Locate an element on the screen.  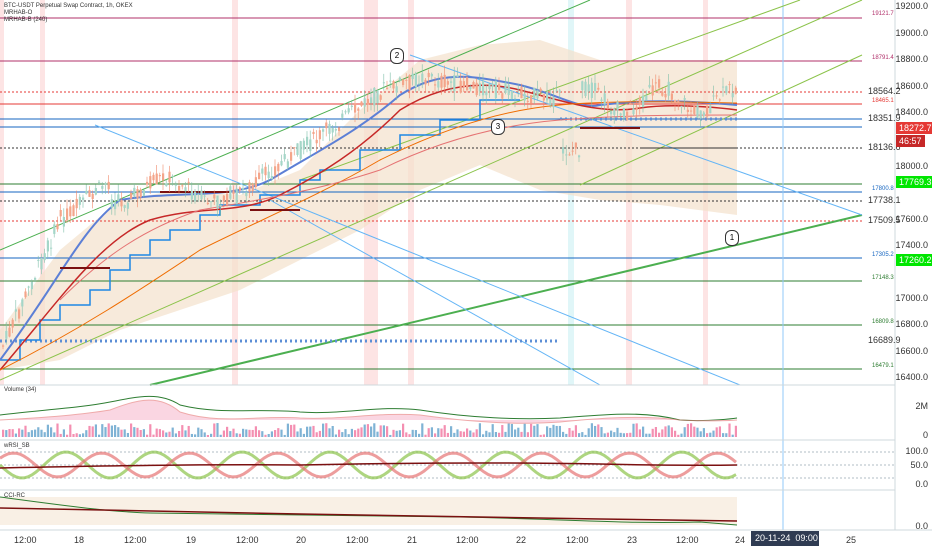
level-label: 17305.2 is located at coordinates (883, 255).